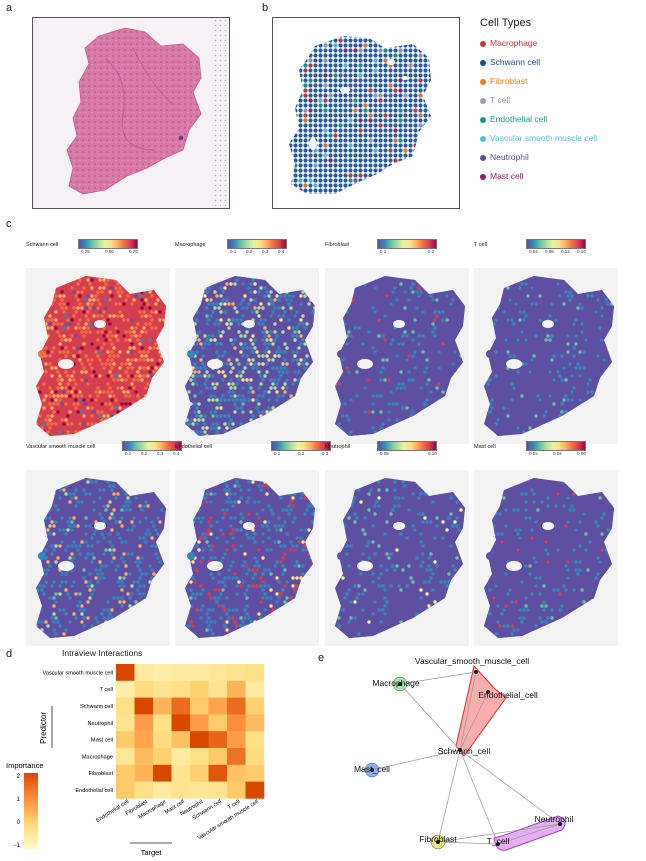 The image size is (646, 861). Describe the element at coordinates (509, 81) in the screenshot. I see `legend-label: Fibroblast` at that location.